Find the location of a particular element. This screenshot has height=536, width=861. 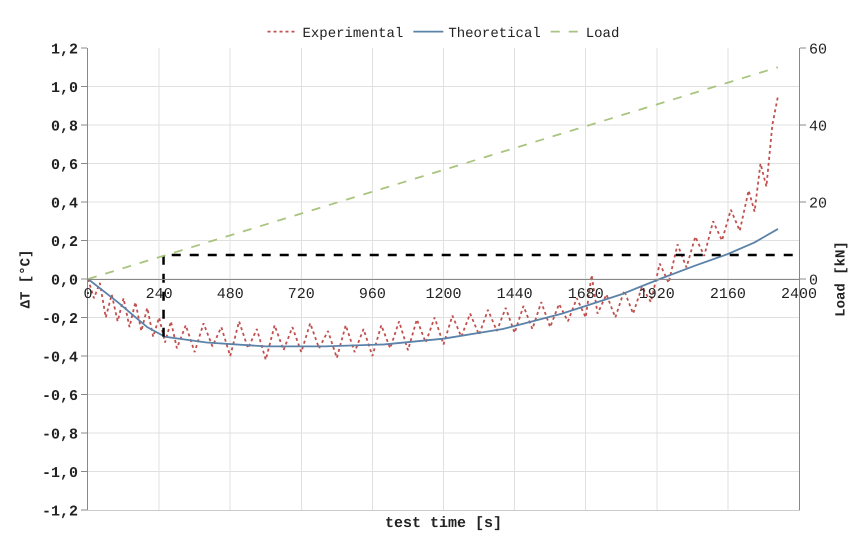

x-tick-label: 720 is located at coordinates (301, 294).